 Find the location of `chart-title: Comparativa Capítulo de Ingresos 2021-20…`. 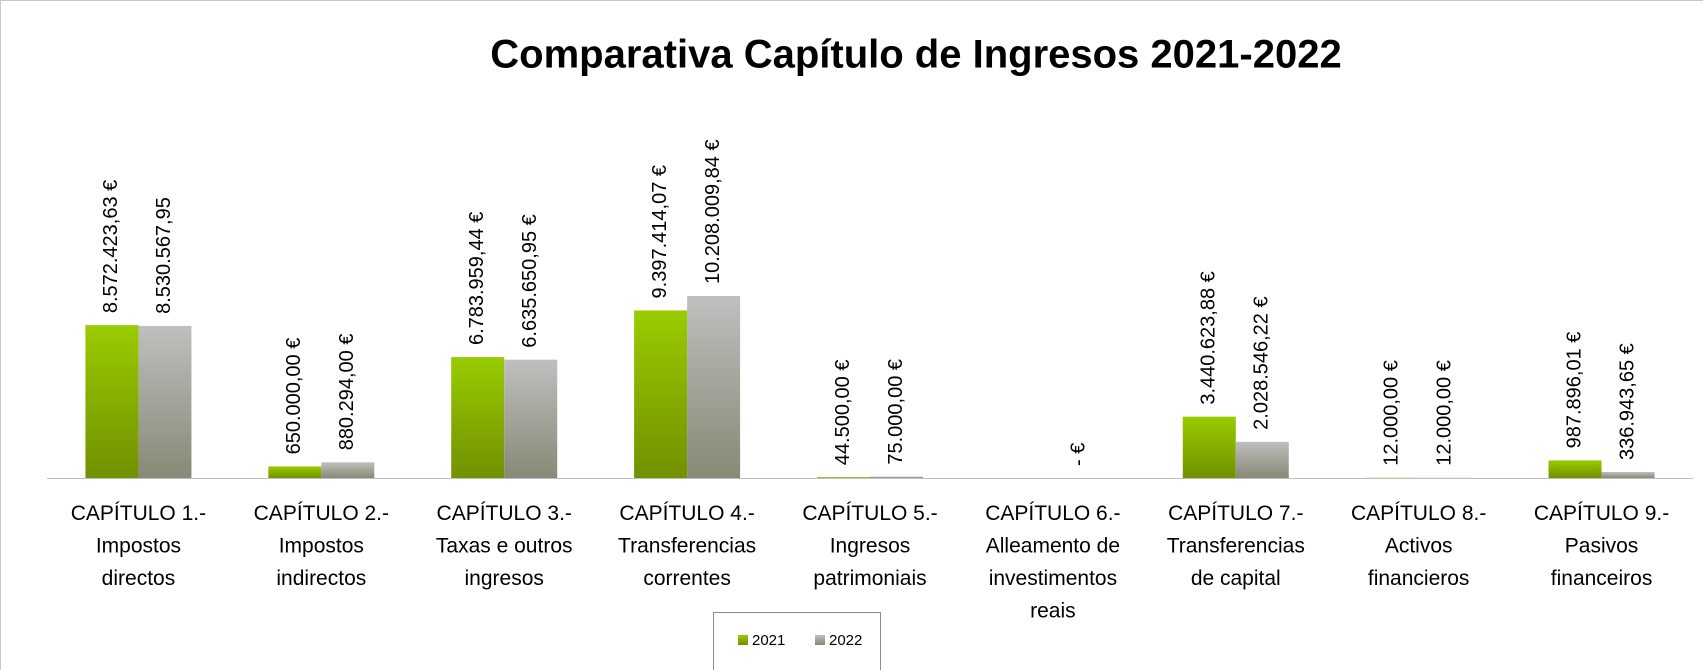

chart-title: Comparativa Capítulo de Ingresos 2021-20… is located at coordinates (915, 55).